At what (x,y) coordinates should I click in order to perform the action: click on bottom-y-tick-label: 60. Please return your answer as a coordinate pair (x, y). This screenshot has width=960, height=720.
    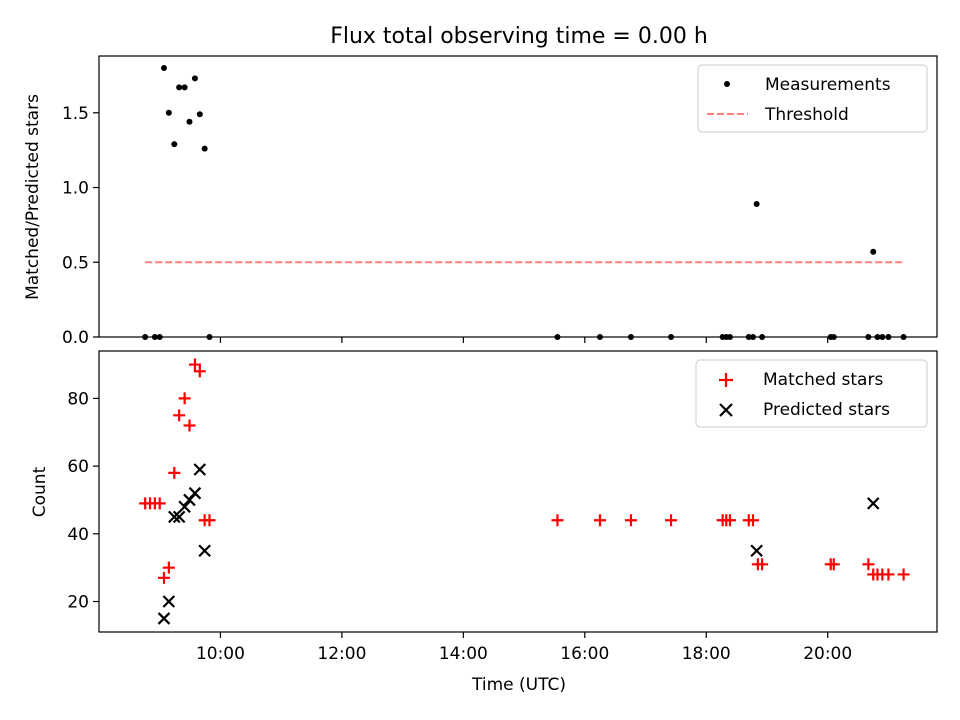
    Looking at the image, I should click on (78, 467).